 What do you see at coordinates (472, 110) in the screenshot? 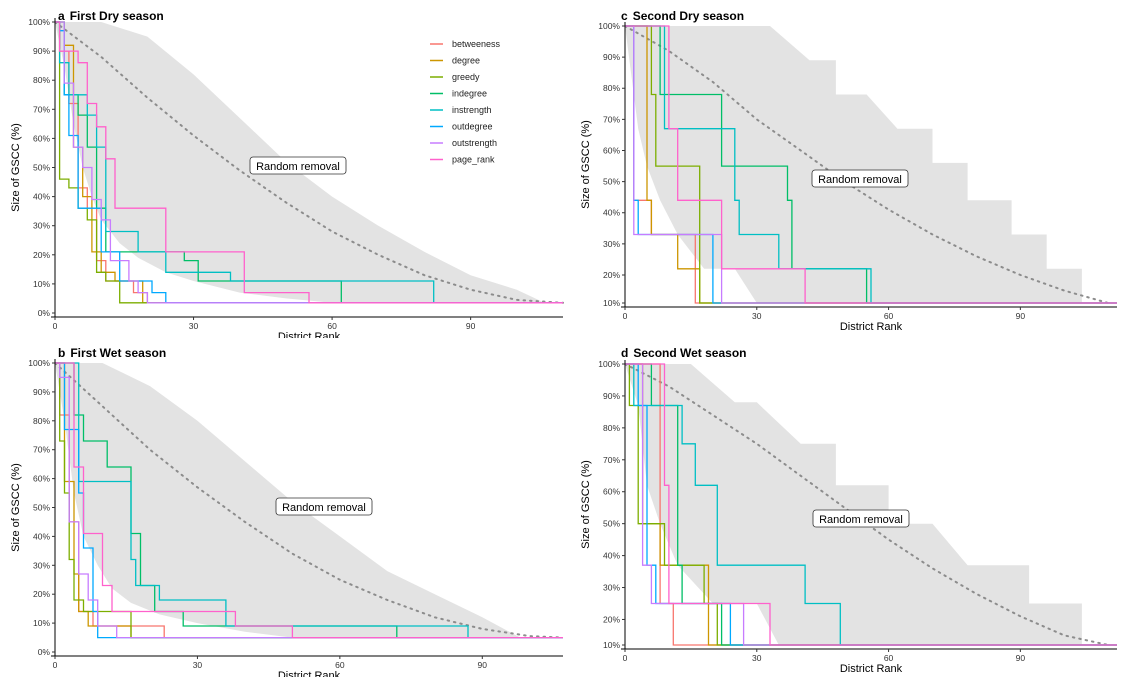
I see `legend-label: instrength` at bounding box center [472, 110].